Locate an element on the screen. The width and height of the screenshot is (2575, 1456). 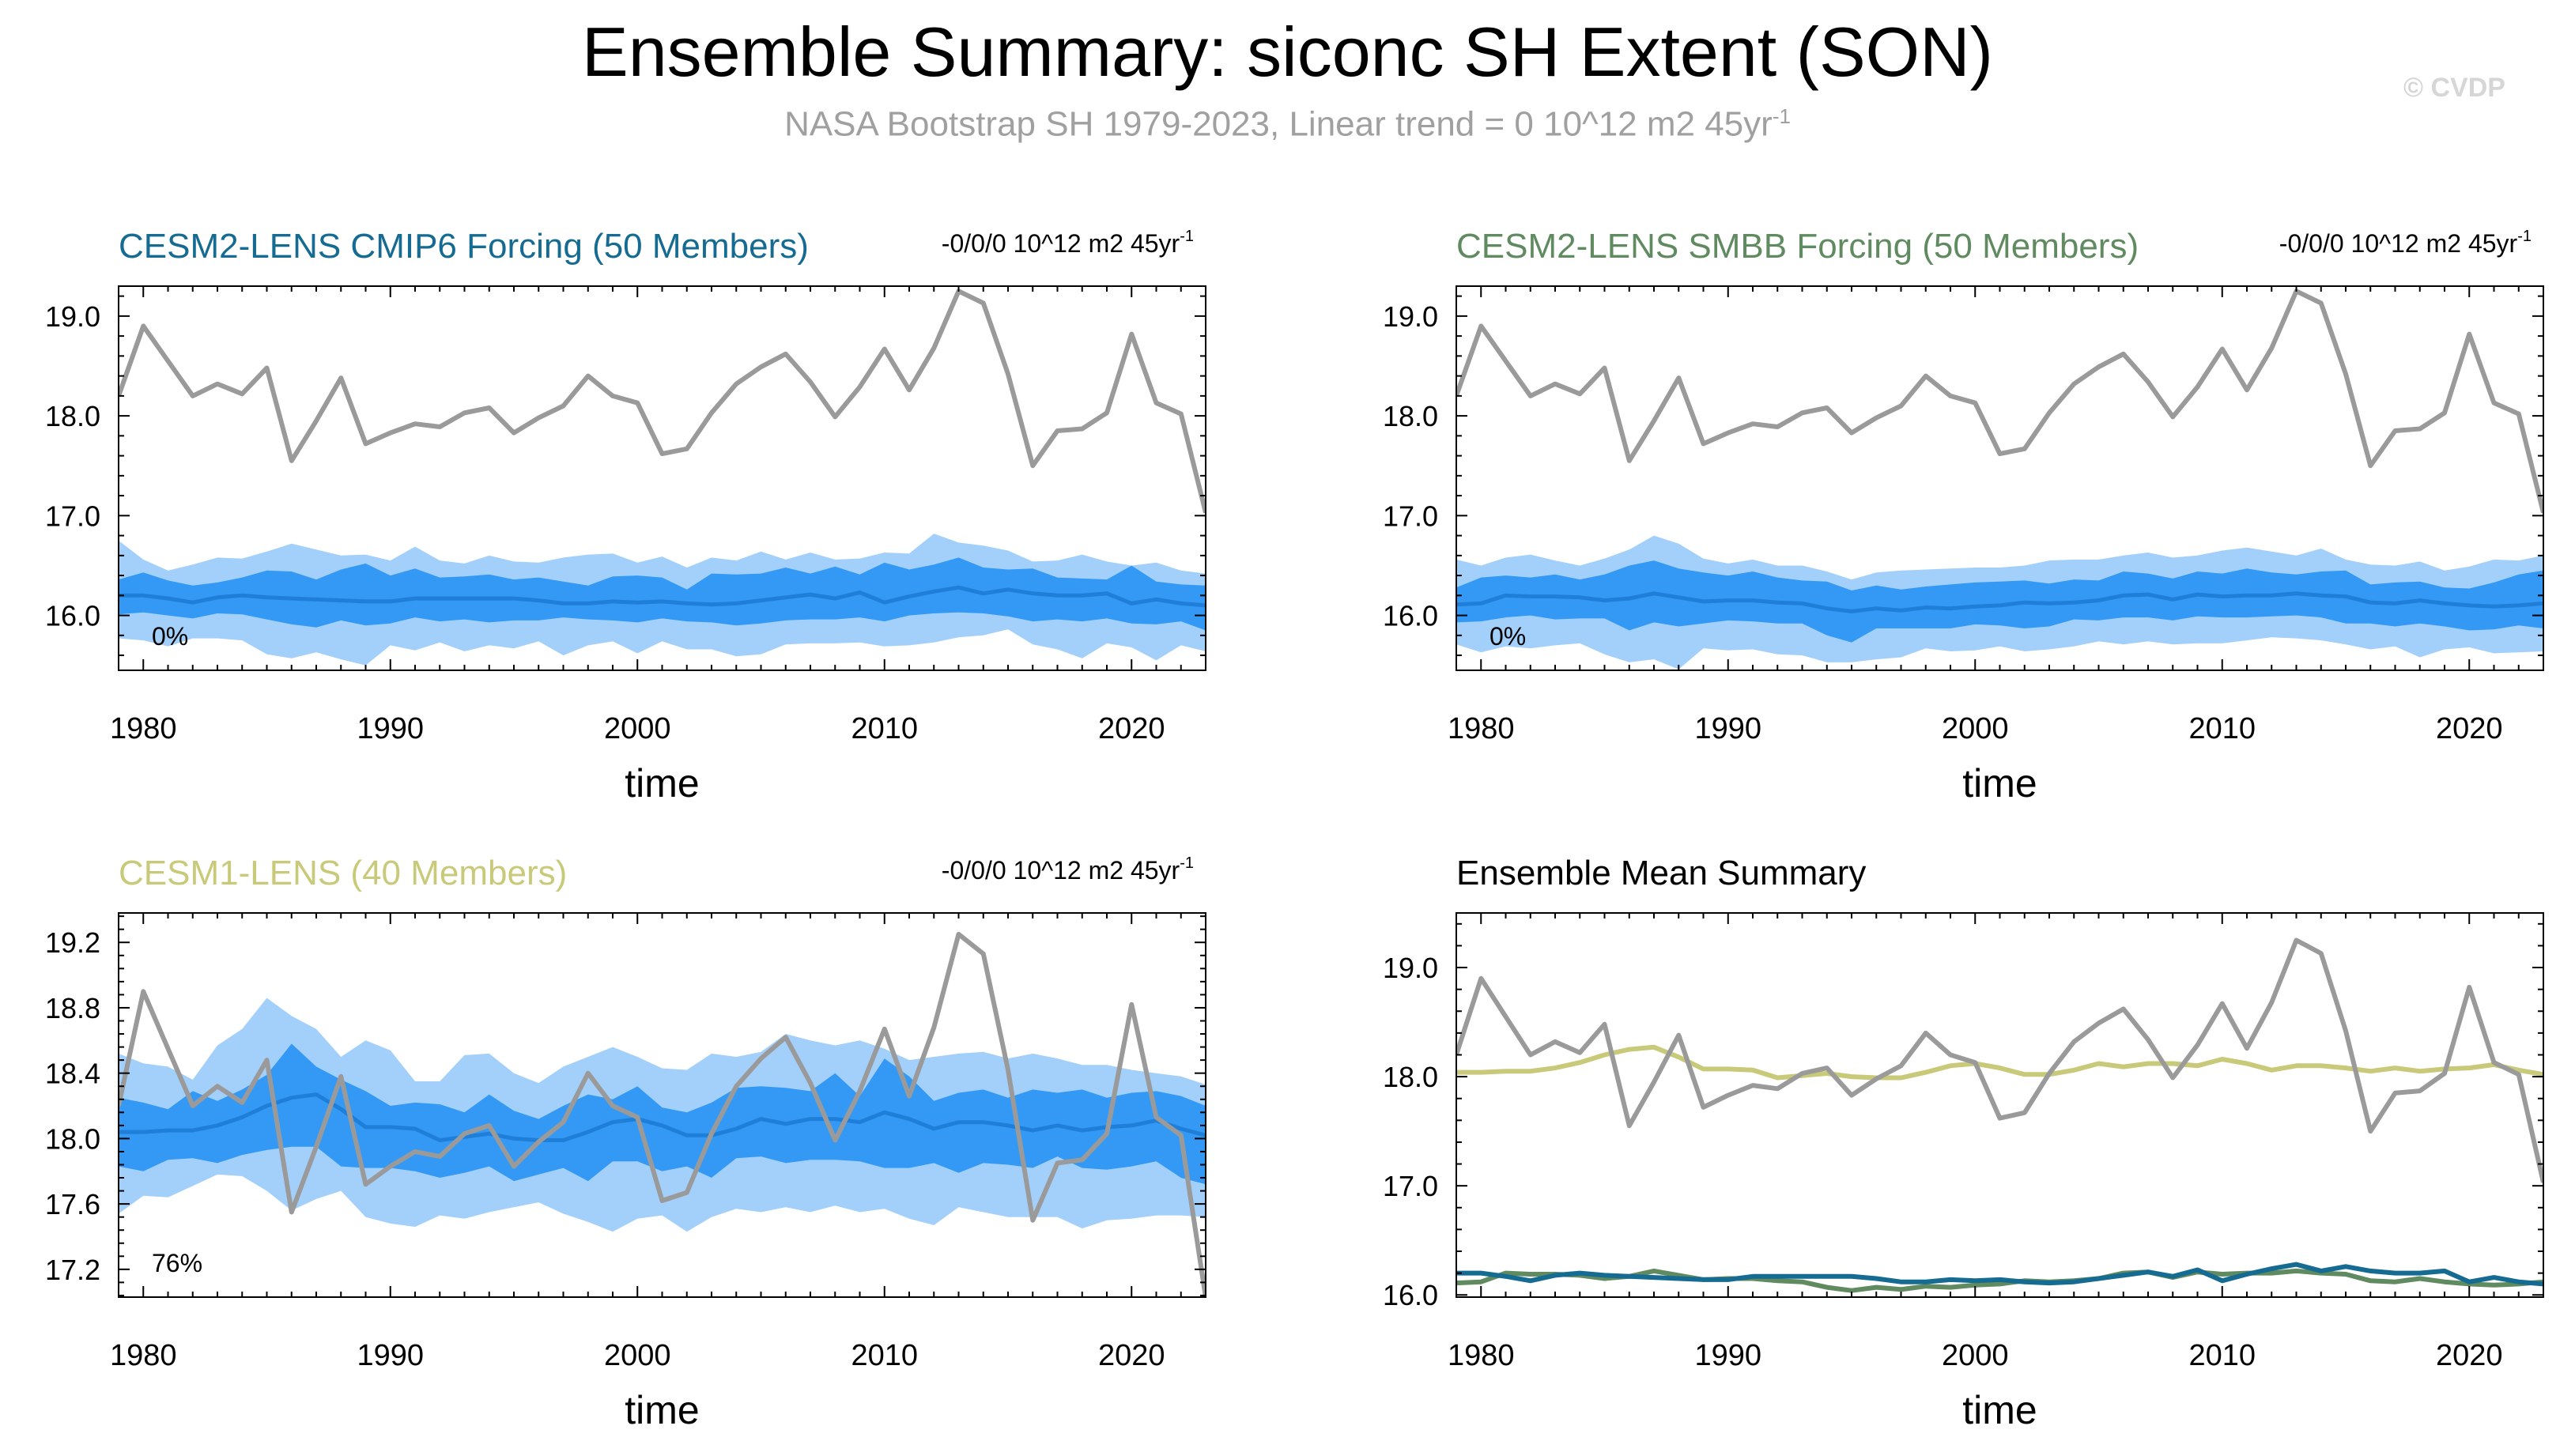
y-tick-label: 19.2 is located at coordinates (72, 942).